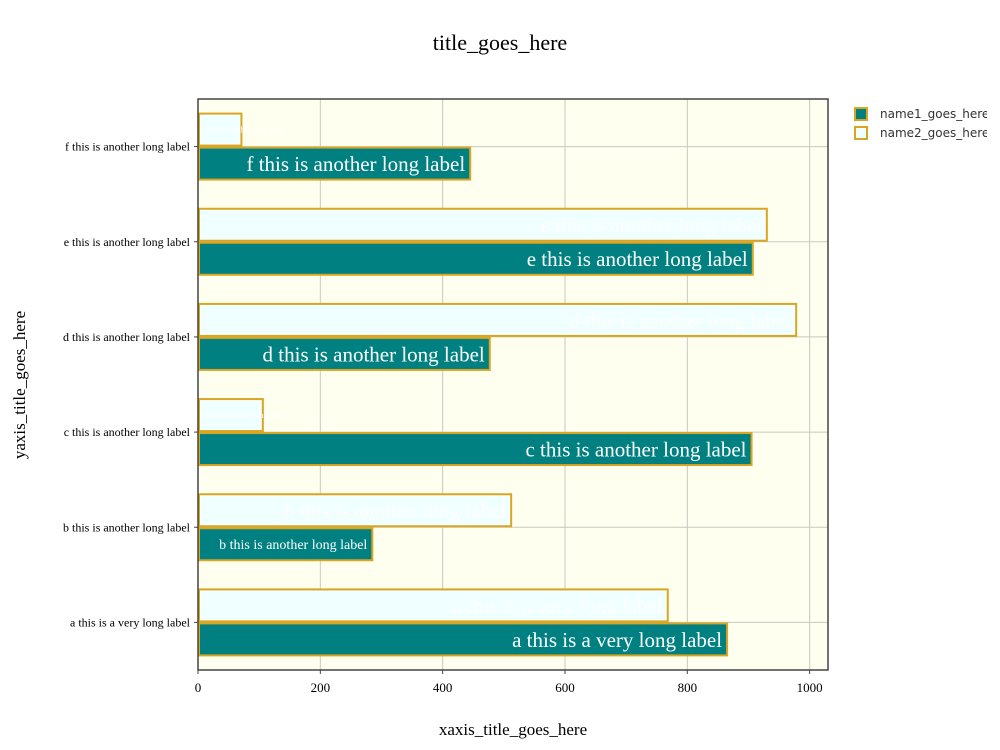  What do you see at coordinates (934, 114) in the screenshot?
I see `legend-label: name1_goes_here` at bounding box center [934, 114].